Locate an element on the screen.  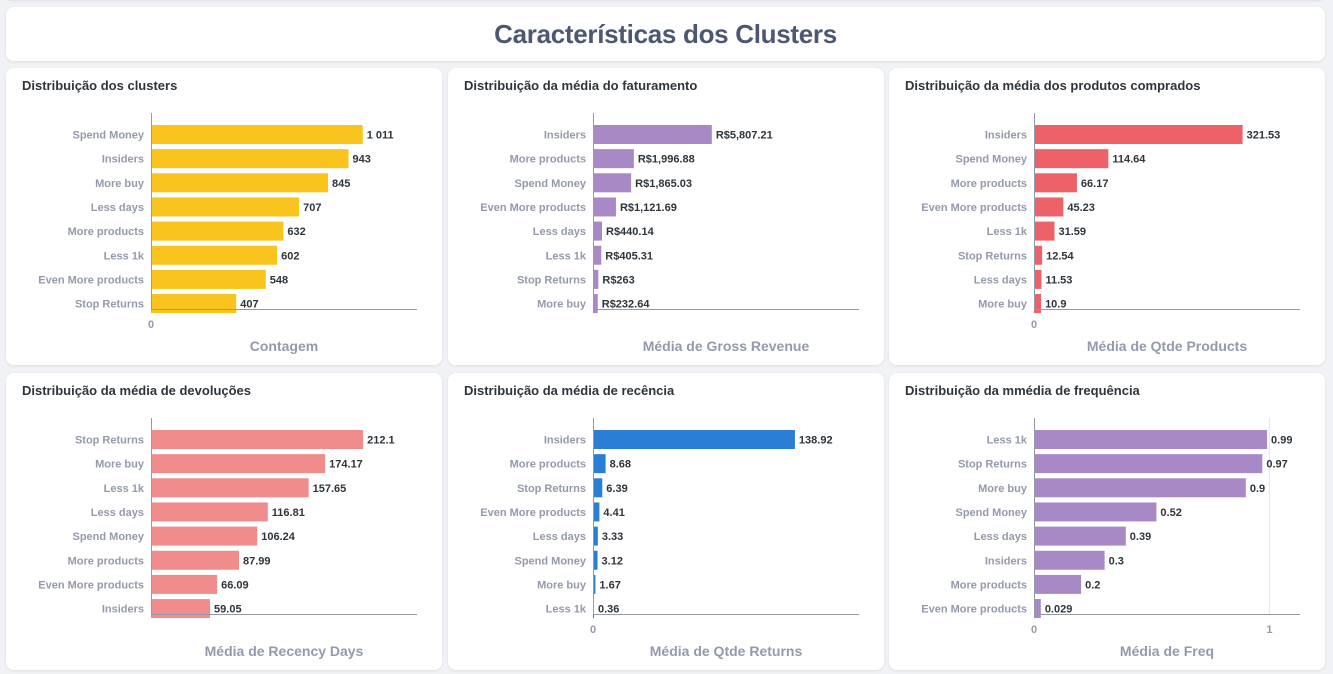
value-label: 407 is located at coordinates (249, 305).